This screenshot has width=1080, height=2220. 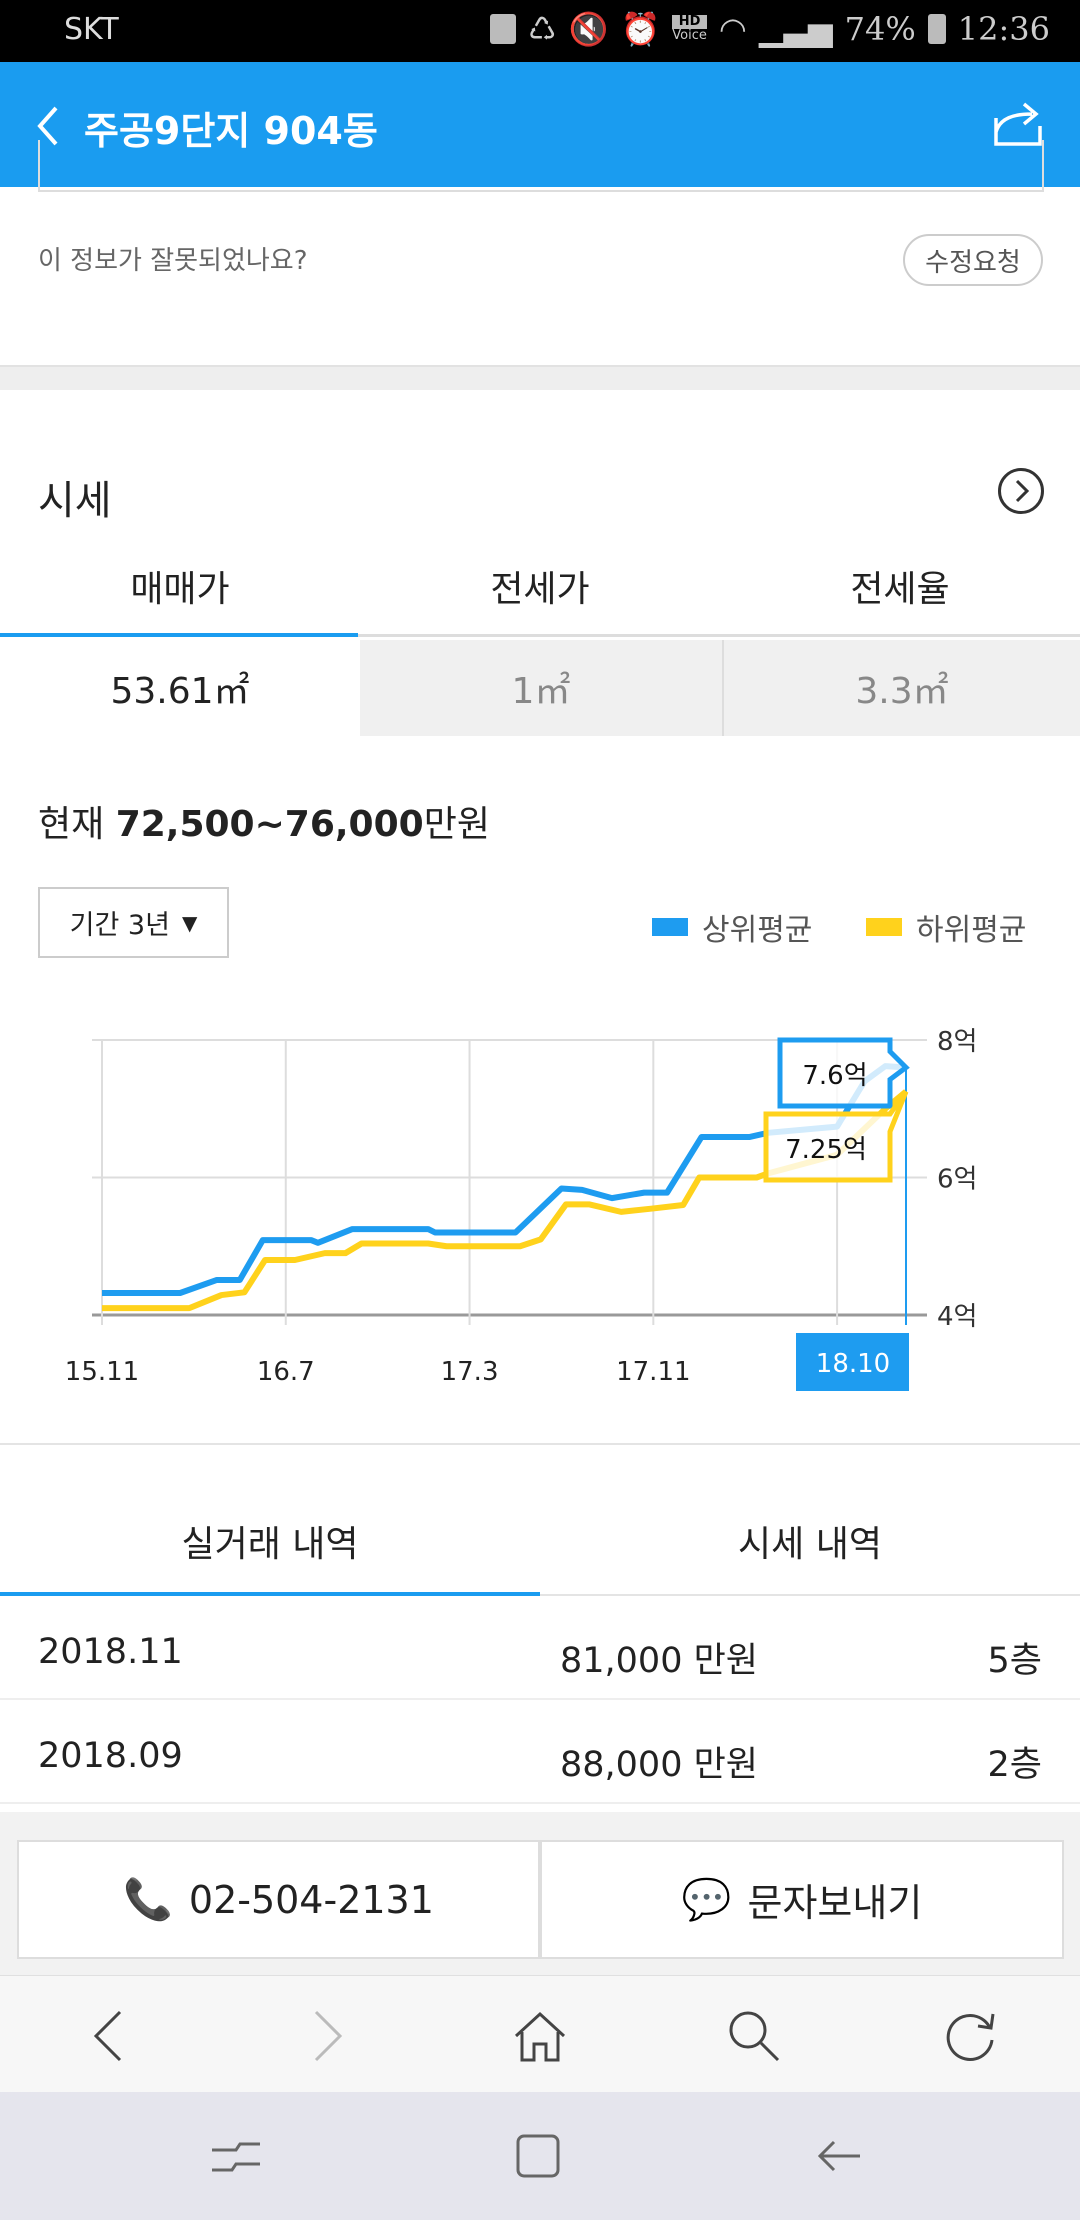 I want to click on tab-sale-price: 매매가, so click(x=180, y=589).